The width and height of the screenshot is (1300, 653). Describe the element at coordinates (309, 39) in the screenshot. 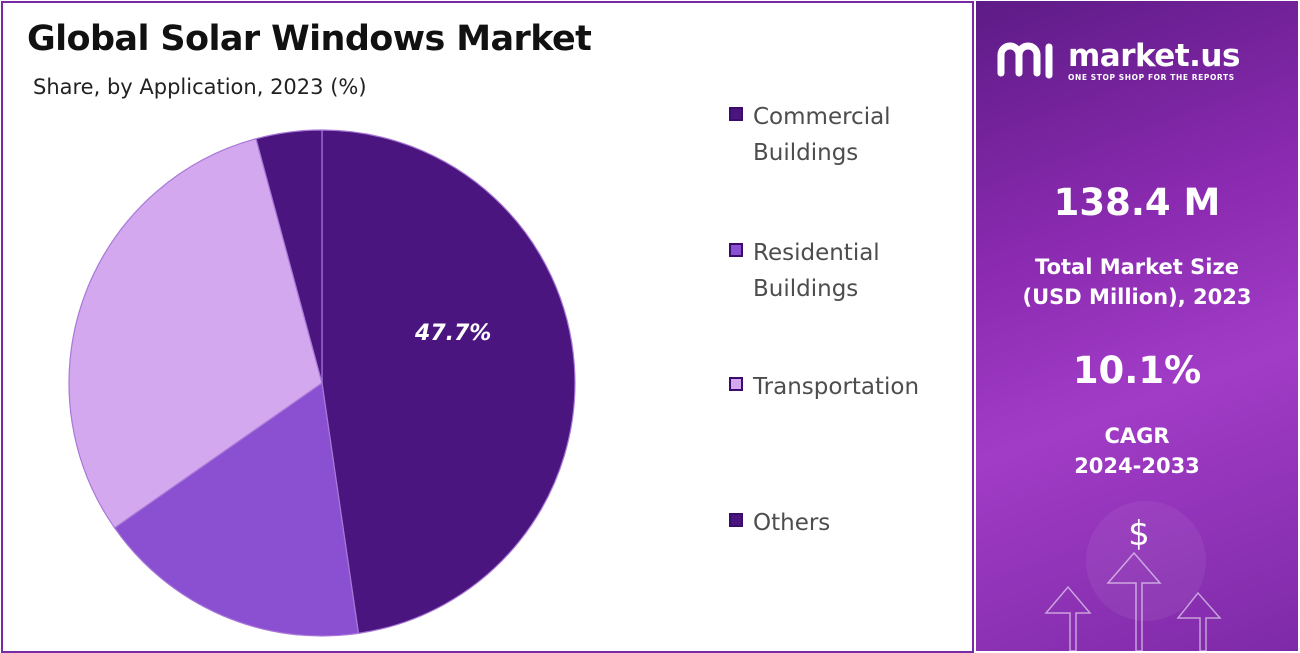

I see `chart-title: Global Solar Windows Market` at that location.